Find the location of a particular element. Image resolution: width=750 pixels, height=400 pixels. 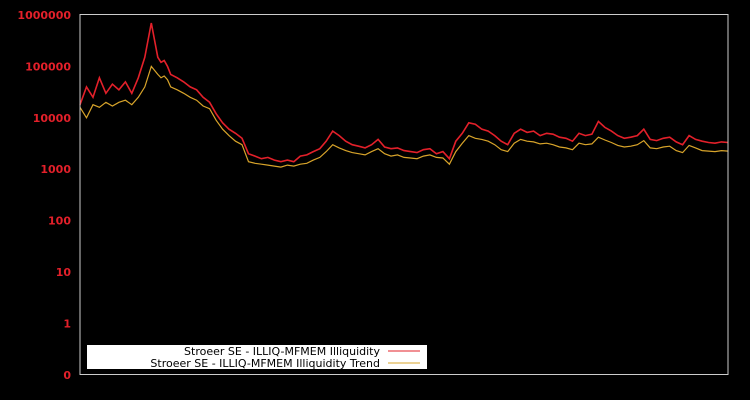

y-tick-label: 100 is located at coordinates (59, 221).